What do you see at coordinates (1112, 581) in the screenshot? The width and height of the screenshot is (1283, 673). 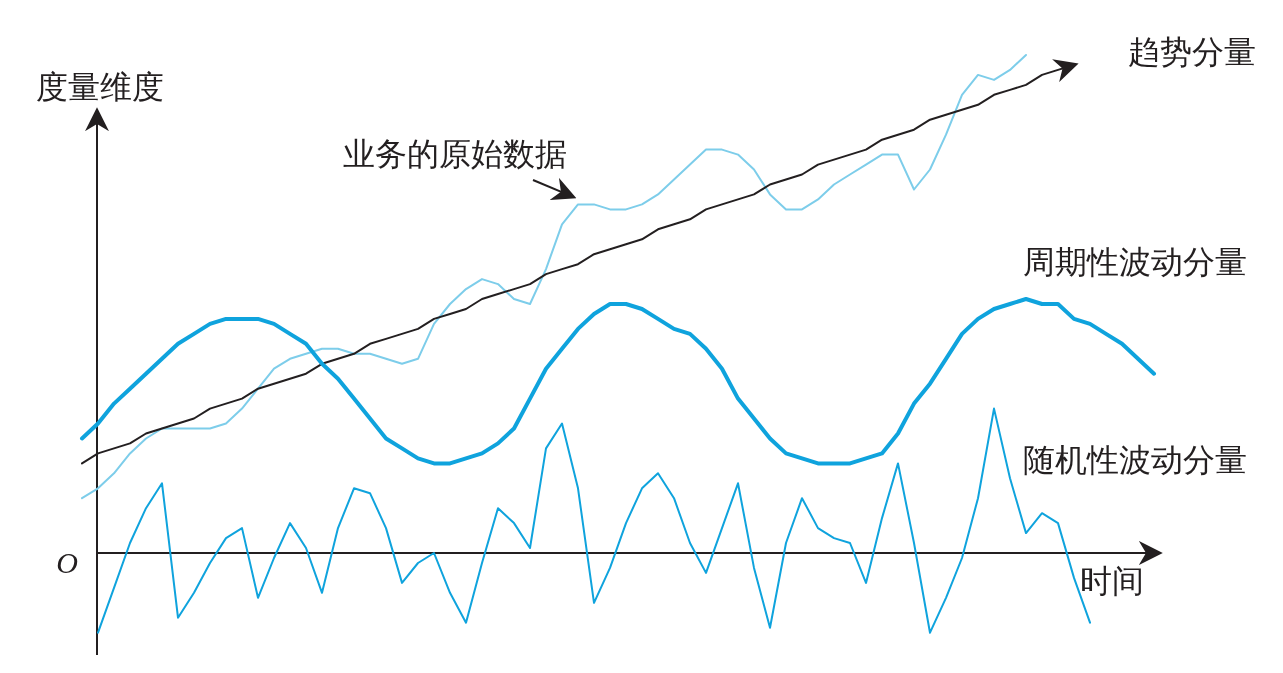 I see `xlabel: 时间` at bounding box center [1112, 581].